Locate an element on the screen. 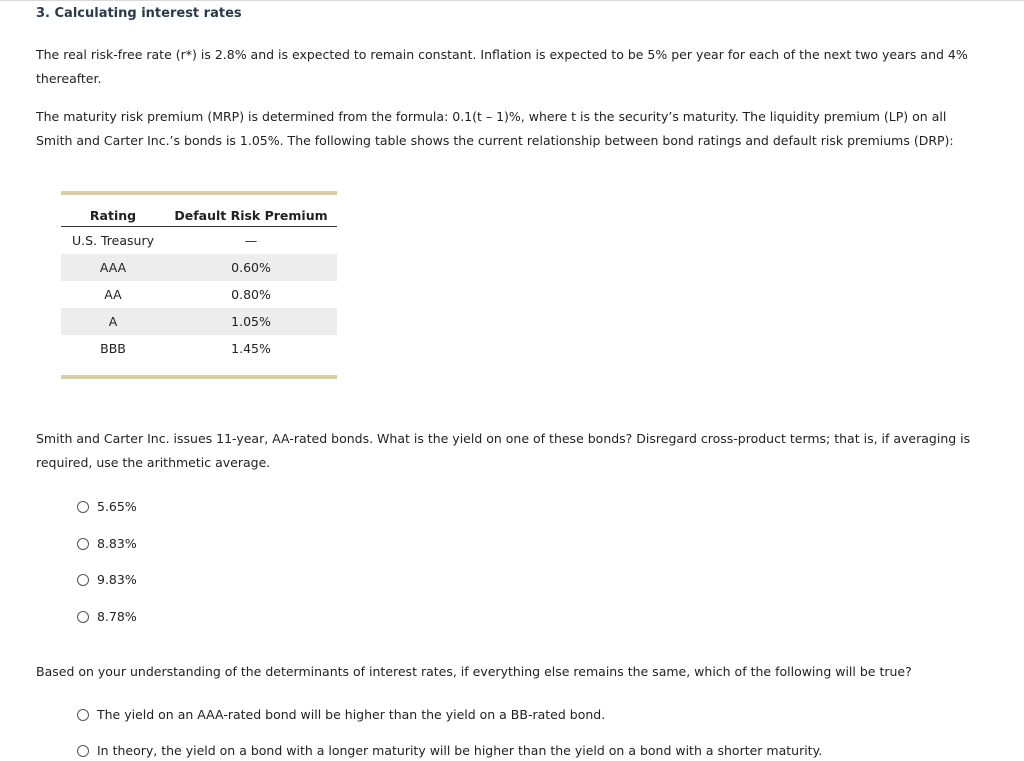 The image size is (1024, 761). yield-option-1: 5.65% is located at coordinates (107, 506).